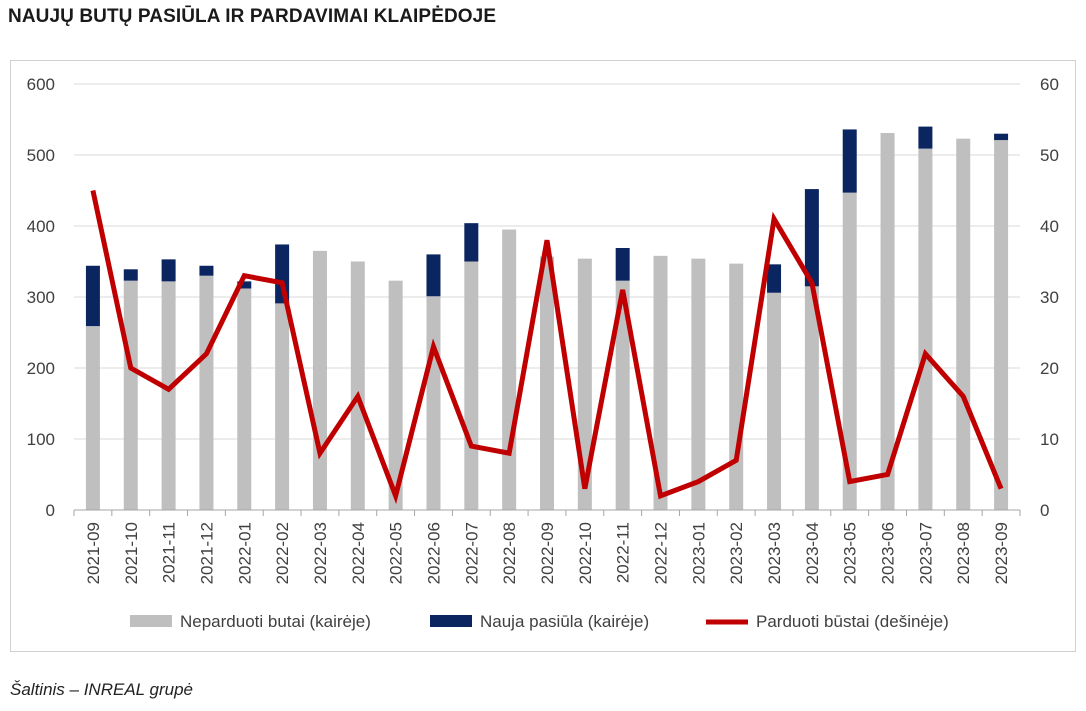  What do you see at coordinates (151, 621) in the screenshot?
I see `legend-swatch-unsold` at bounding box center [151, 621].